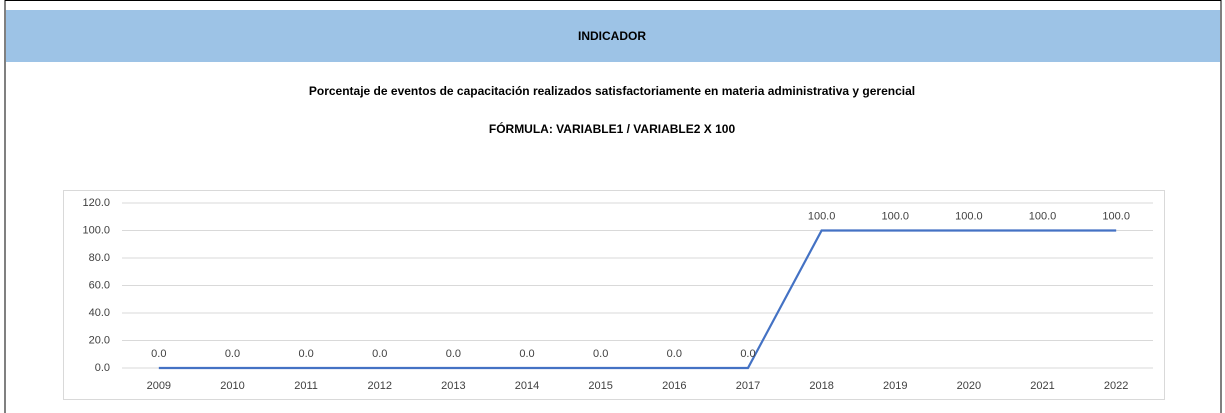  Describe the element at coordinates (232, 386) in the screenshot. I see `x-tick-label: 2010` at that location.